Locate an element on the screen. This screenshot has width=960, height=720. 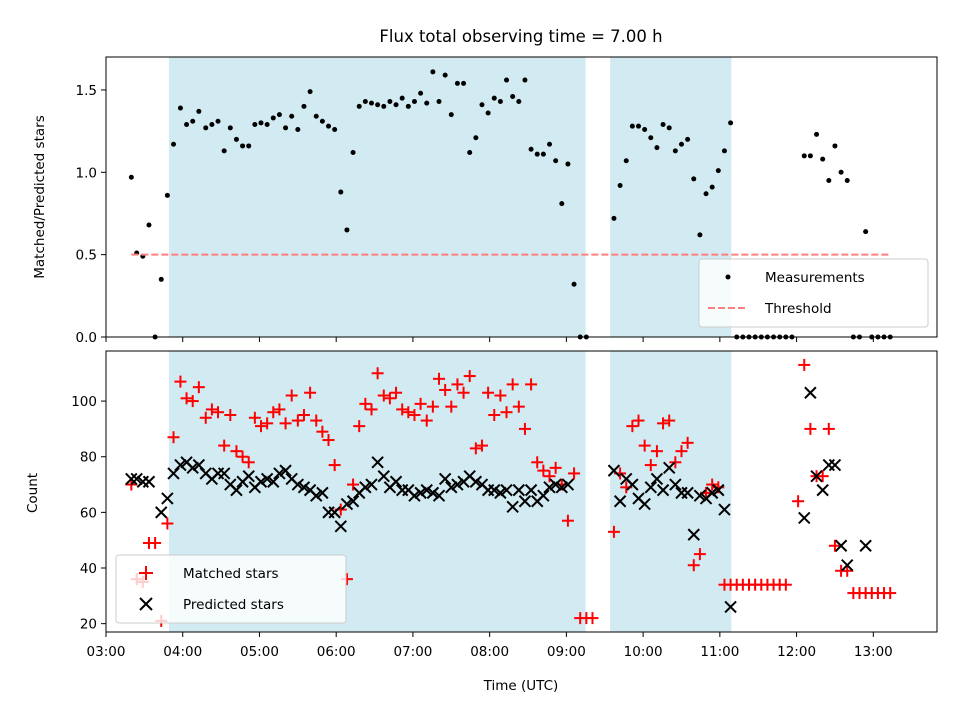
x-tick-label: 10:00 is located at coordinates (643, 652).